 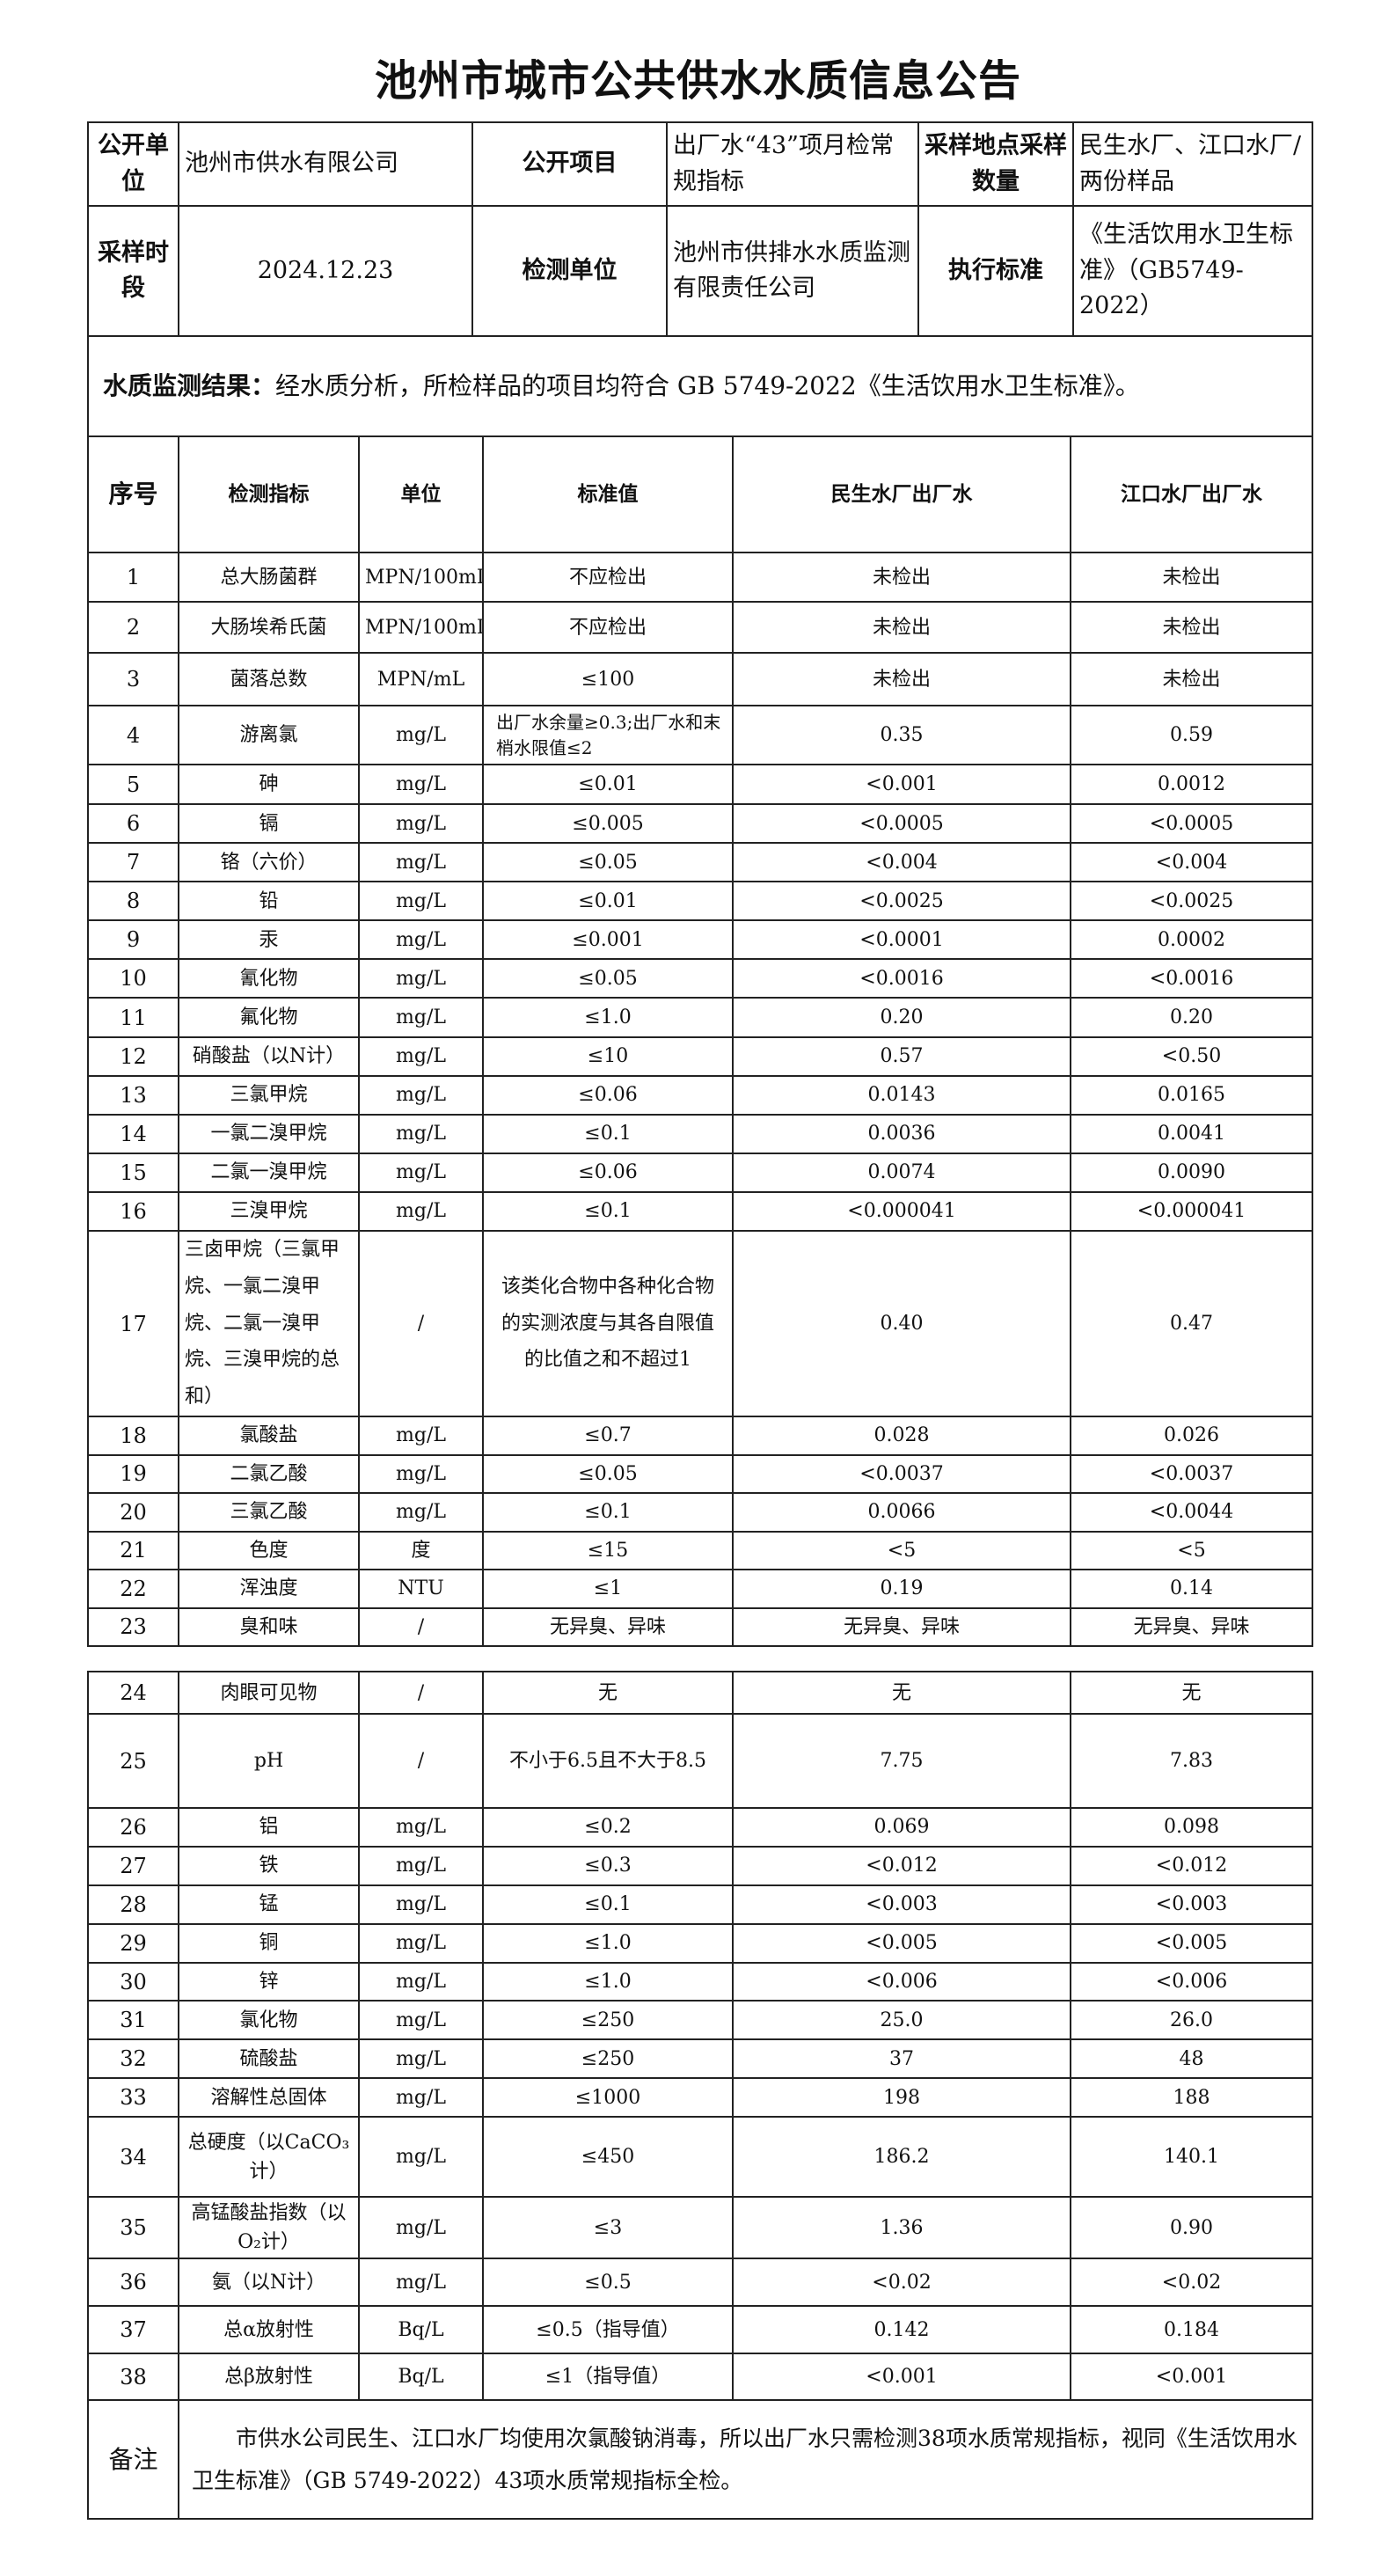 What do you see at coordinates (901, 1436) in the screenshot?
I see `cell-minsheng-result: 0.028` at bounding box center [901, 1436].